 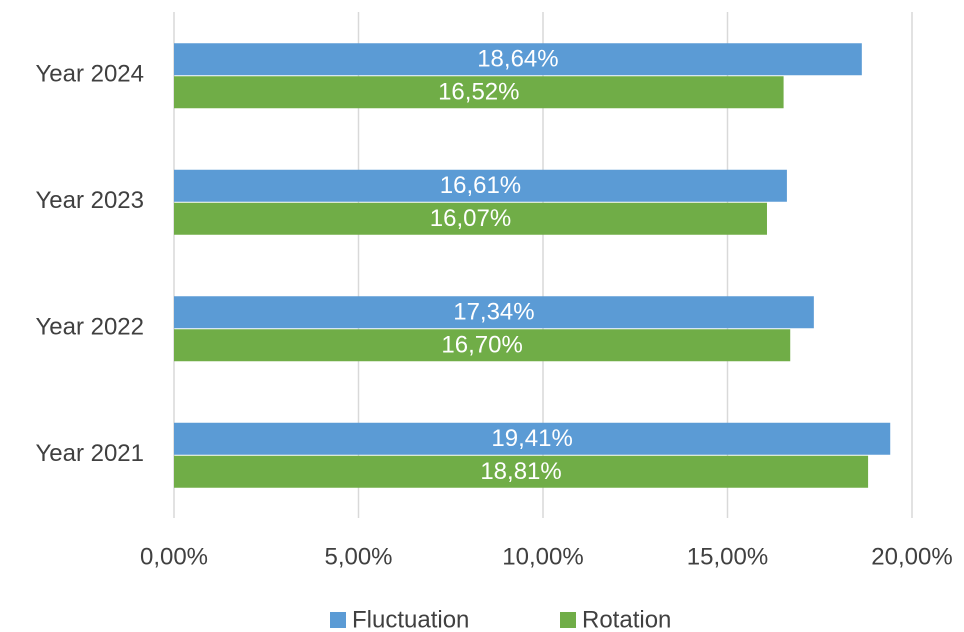 I want to click on data-label: 18,81%, so click(x=520, y=471).